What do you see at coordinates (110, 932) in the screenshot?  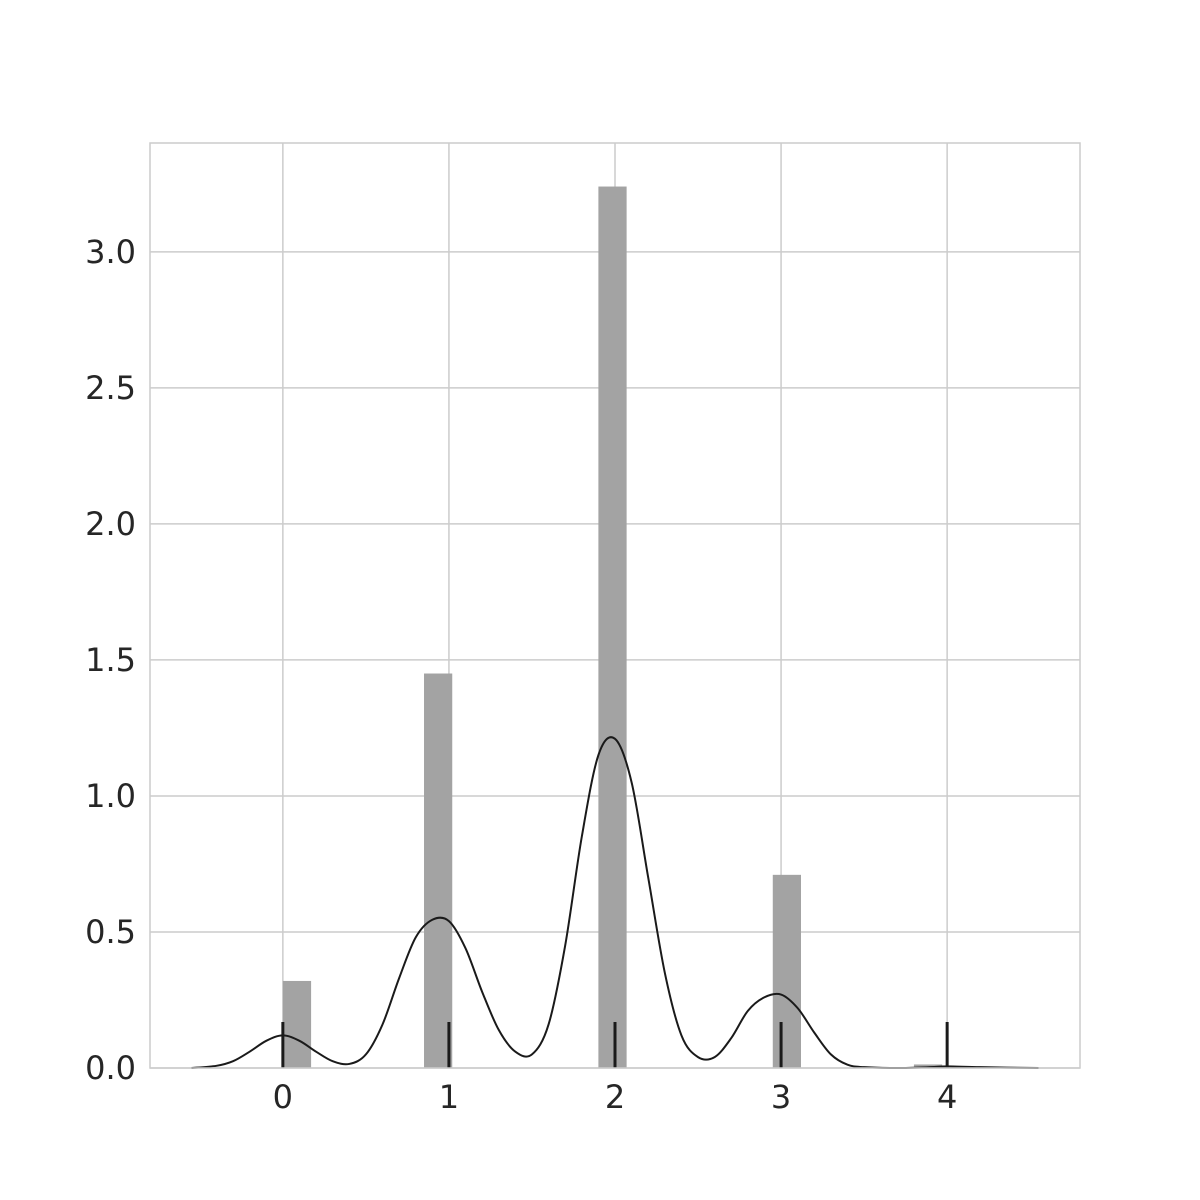 I see `y-tick-label-1: 0.5` at bounding box center [110, 932].